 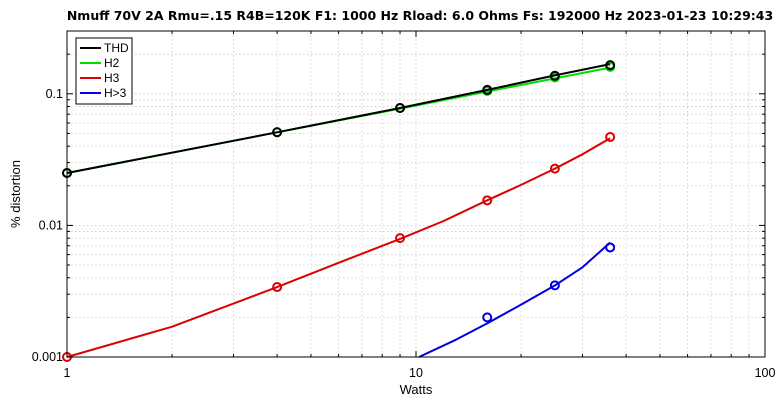 I want to click on y-tick-label: 0.001, so click(x=47, y=357).